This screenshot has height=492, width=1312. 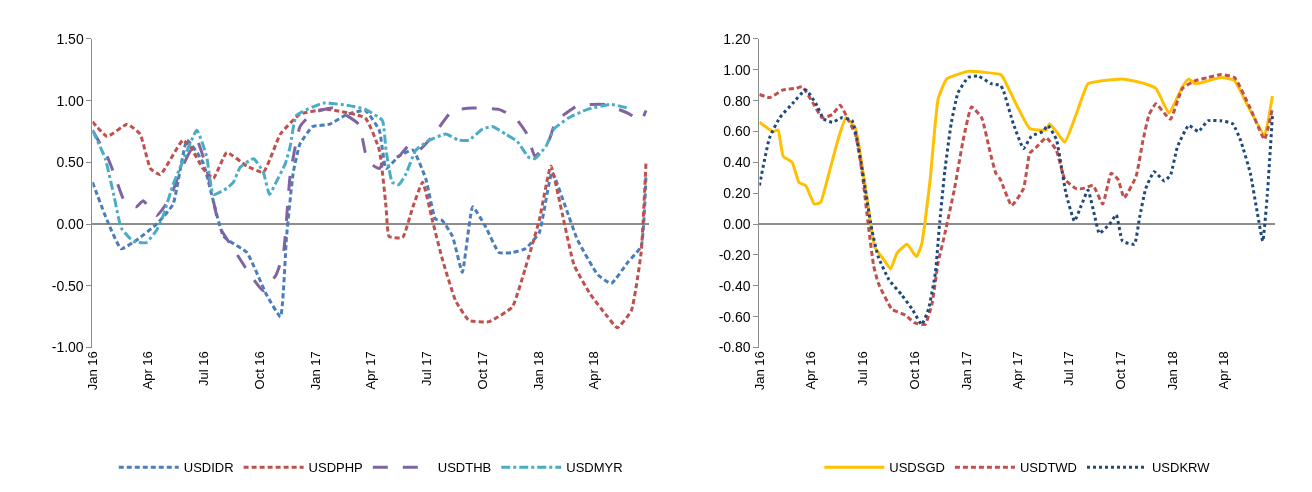 What do you see at coordinates (594, 468) in the screenshot?
I see `legend-label: USDMYR` at bounding box center [594, 468].